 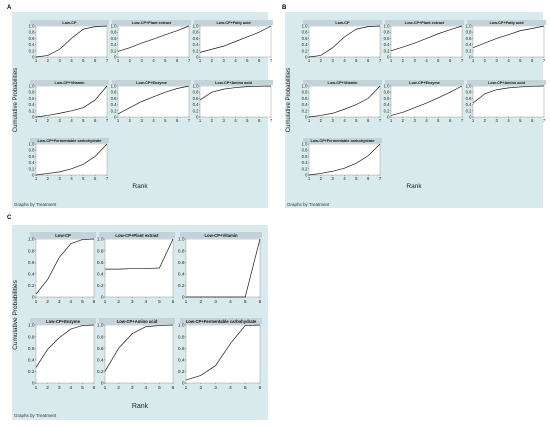 I want to click on subplot-title: Low-CP+Fatty acid, so click(x=233, y=23).